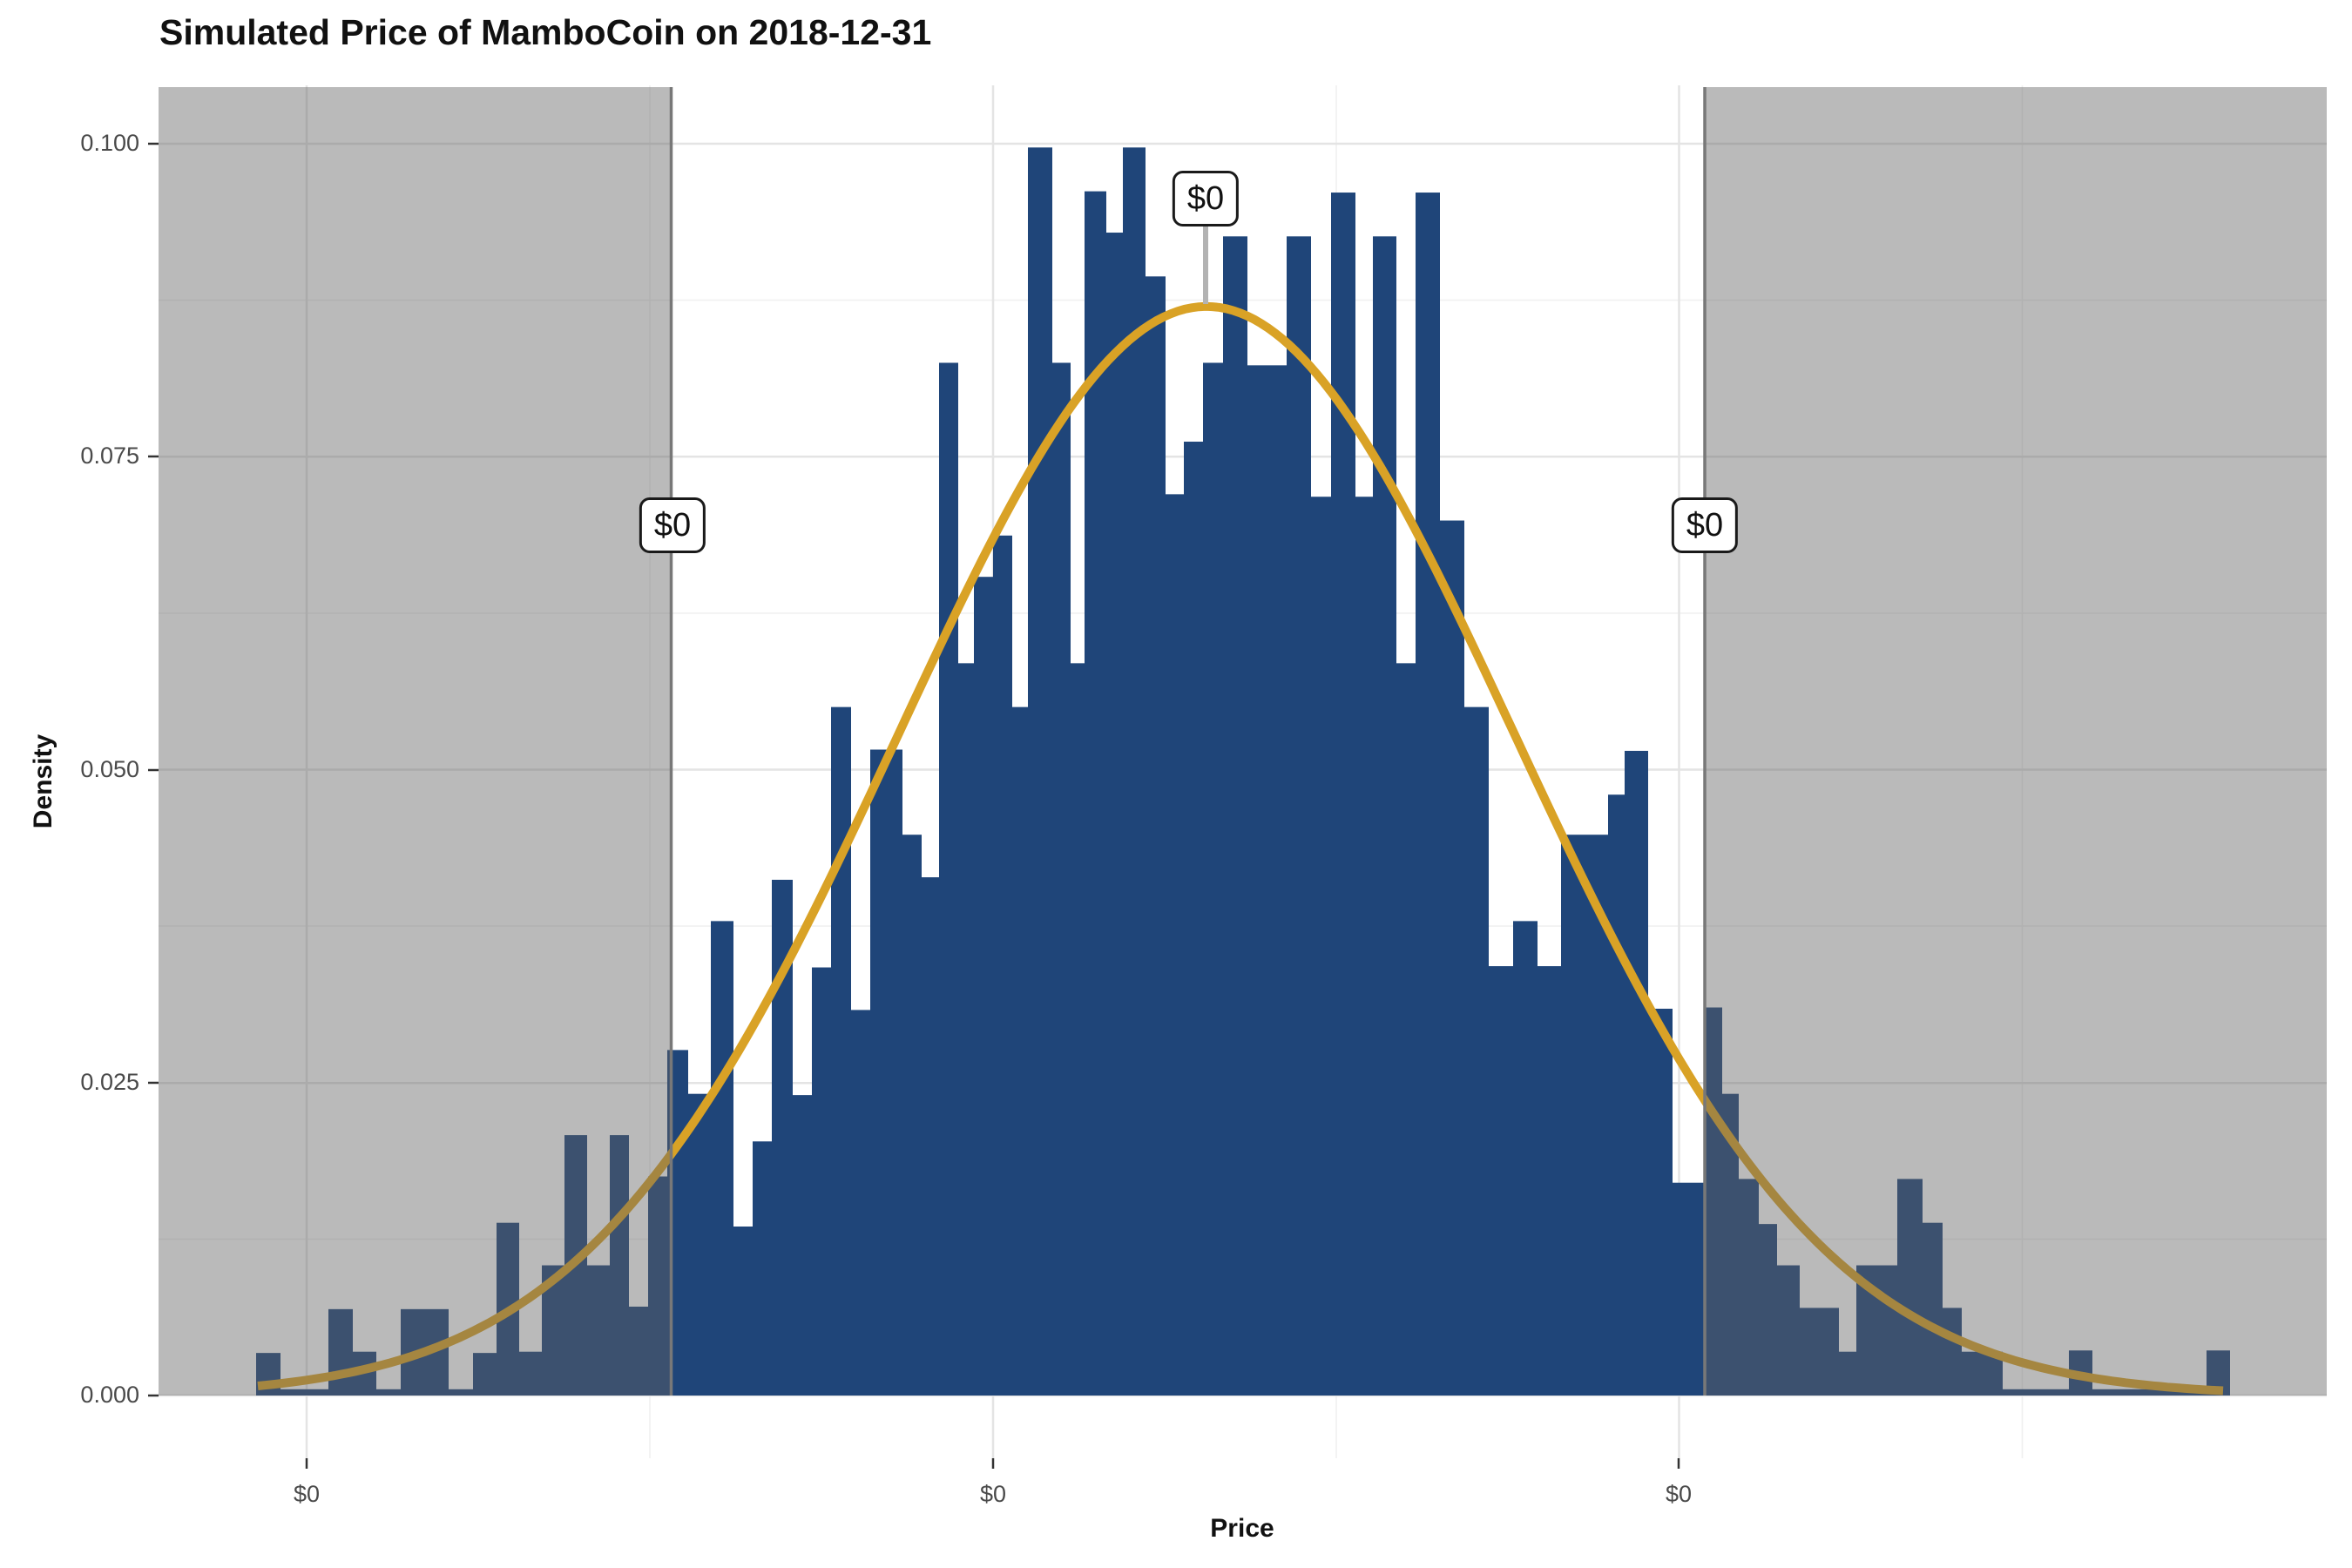 This screenshot has width=2352, height=1568. Describe the element at coordinates (109, 143) in the screenshot. I see `y-tick-label: 0.100` at that location.